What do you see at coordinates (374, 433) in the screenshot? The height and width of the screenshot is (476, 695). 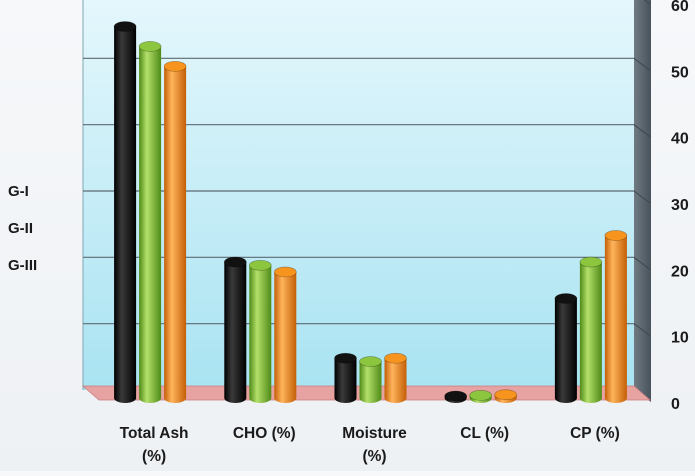 I see `x-tick-label: Moisture` at bounding box center [374, 433].